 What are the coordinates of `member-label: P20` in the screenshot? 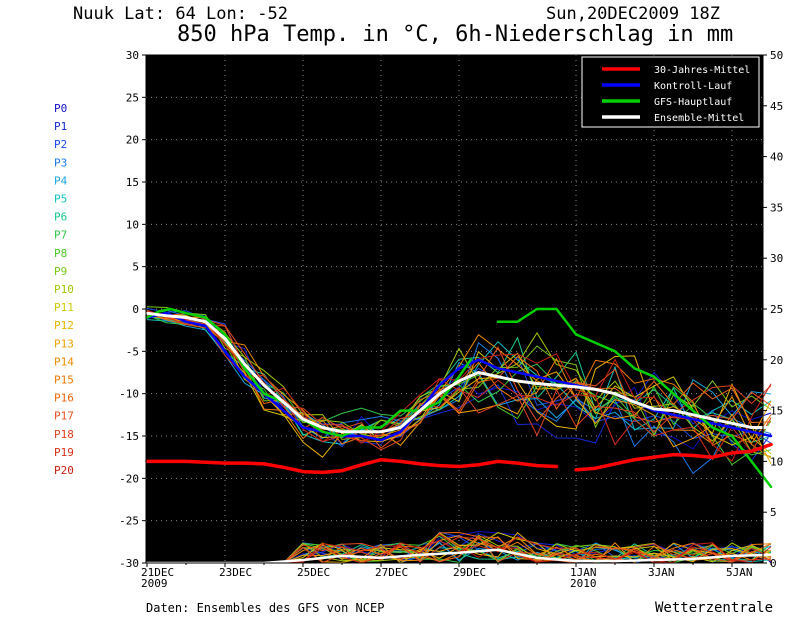 It's located at (64, 470).